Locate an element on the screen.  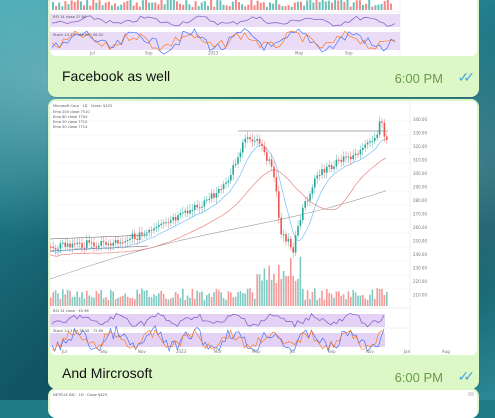
time-tick: Jul is located at coordinates (292, 351).